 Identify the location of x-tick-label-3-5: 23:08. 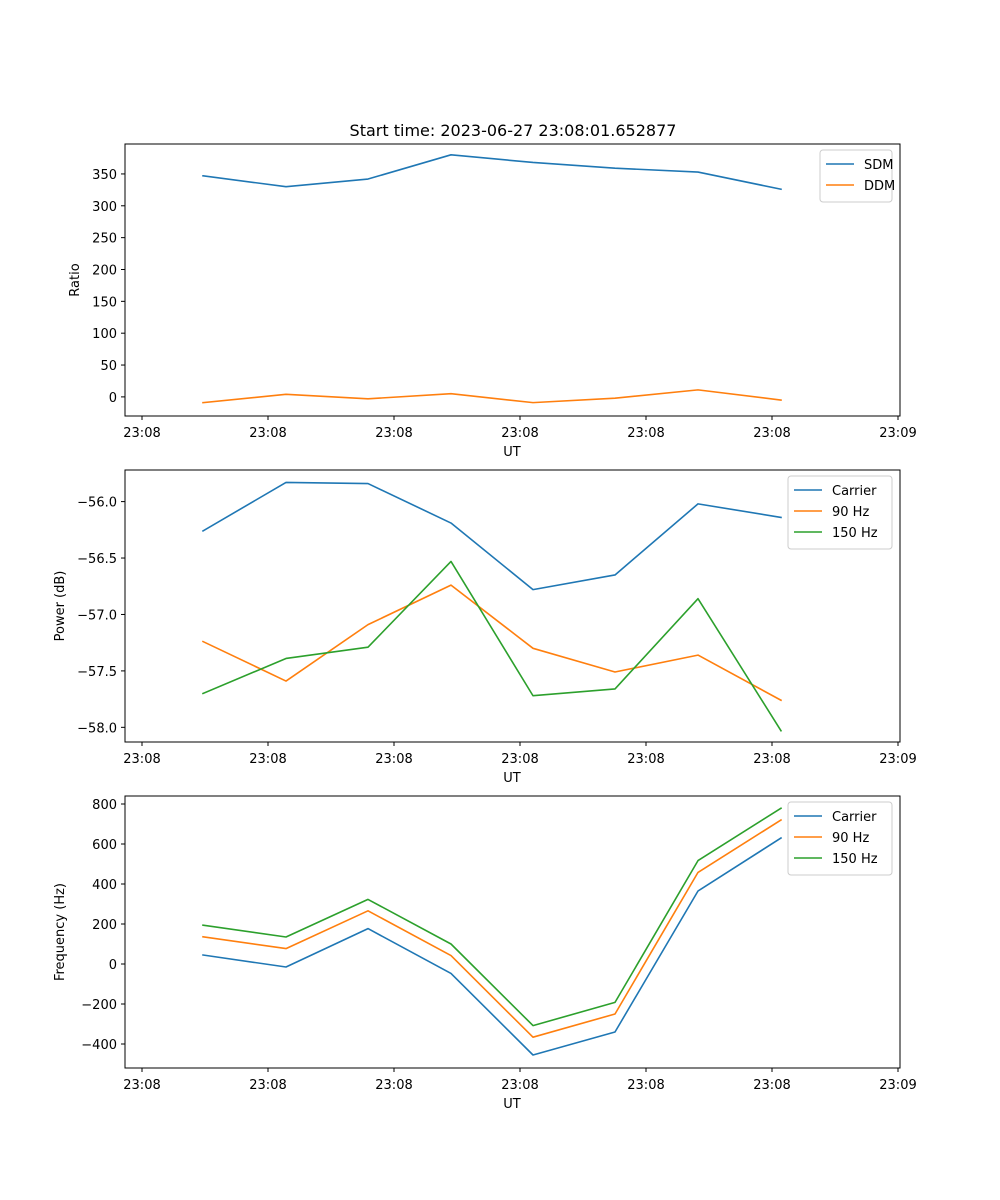
(645, 1085).